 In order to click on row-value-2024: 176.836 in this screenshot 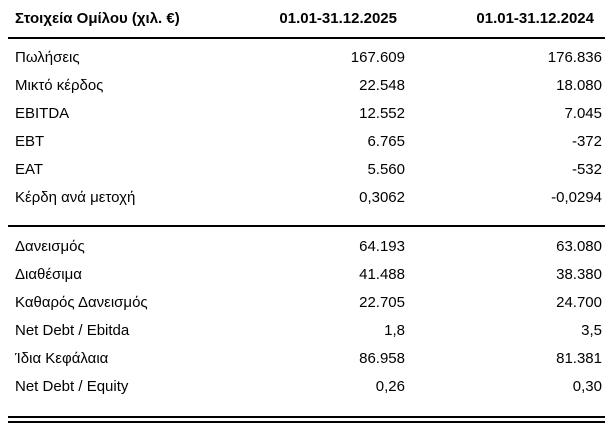, I will do `click(574, 57)`.